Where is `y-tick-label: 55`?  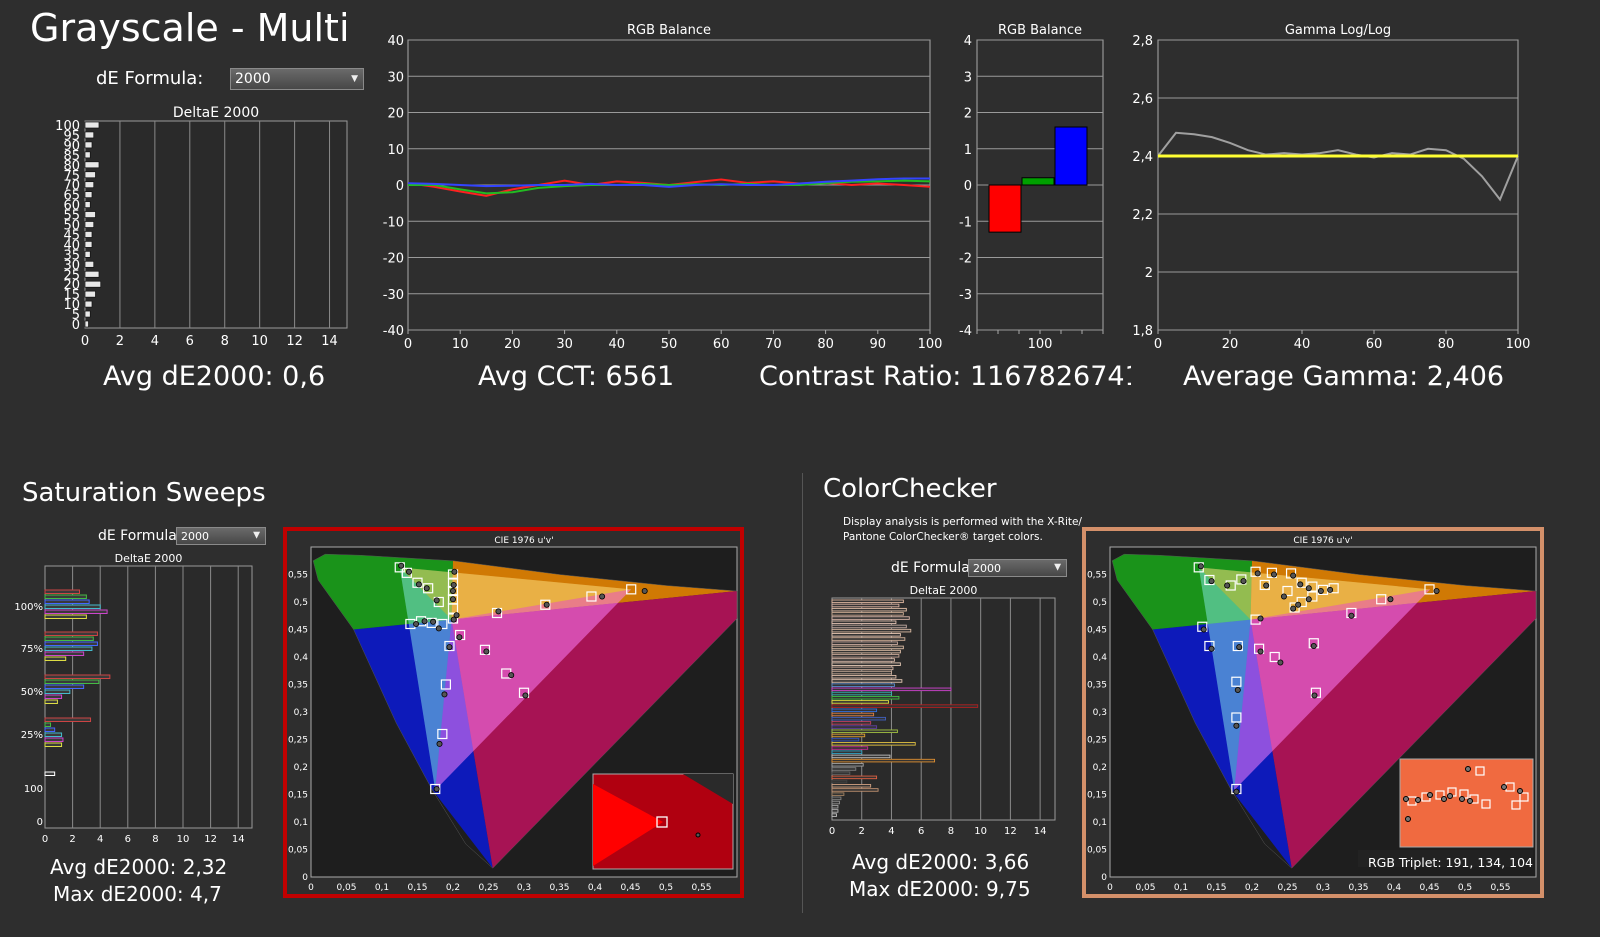
y-tick-label: 55 is located at coordinates (71, 216).